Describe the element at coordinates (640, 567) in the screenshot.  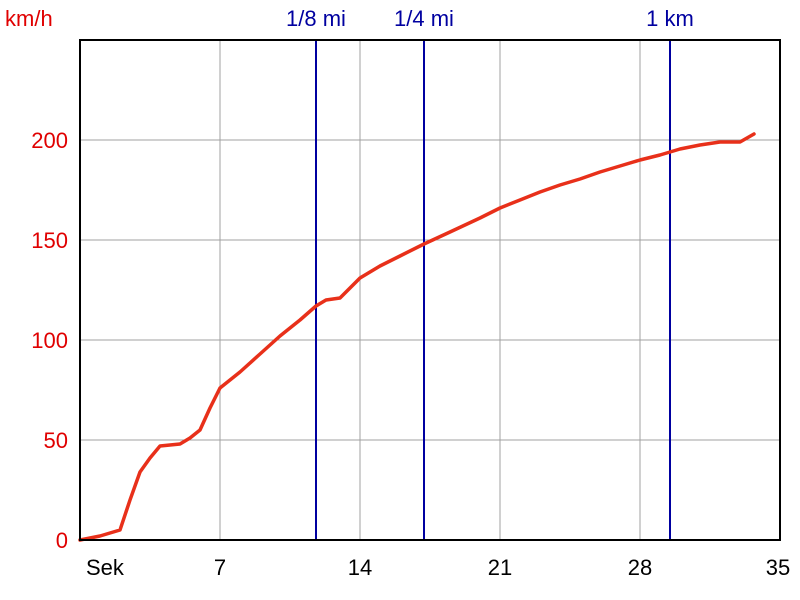
I see `x-tick-label: 28` at that location.